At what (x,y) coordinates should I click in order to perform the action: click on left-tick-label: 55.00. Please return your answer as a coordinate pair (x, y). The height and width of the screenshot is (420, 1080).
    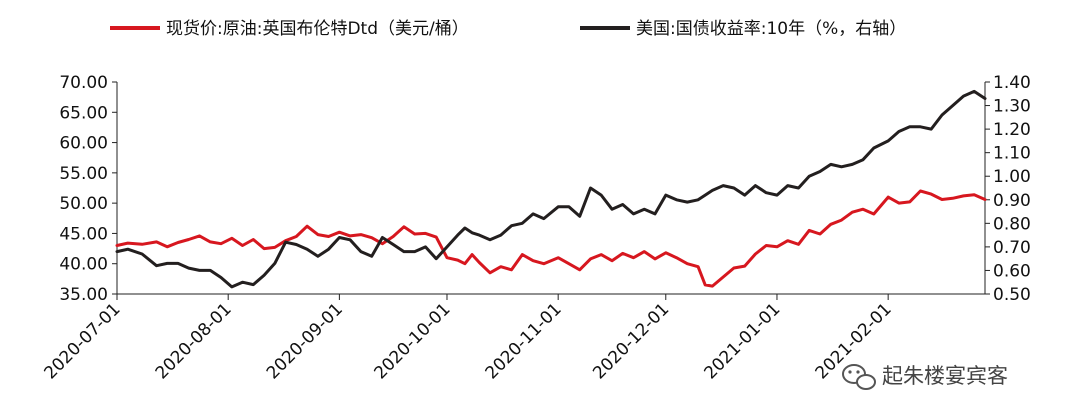
    Looking at the image, I should click on (83, 174).